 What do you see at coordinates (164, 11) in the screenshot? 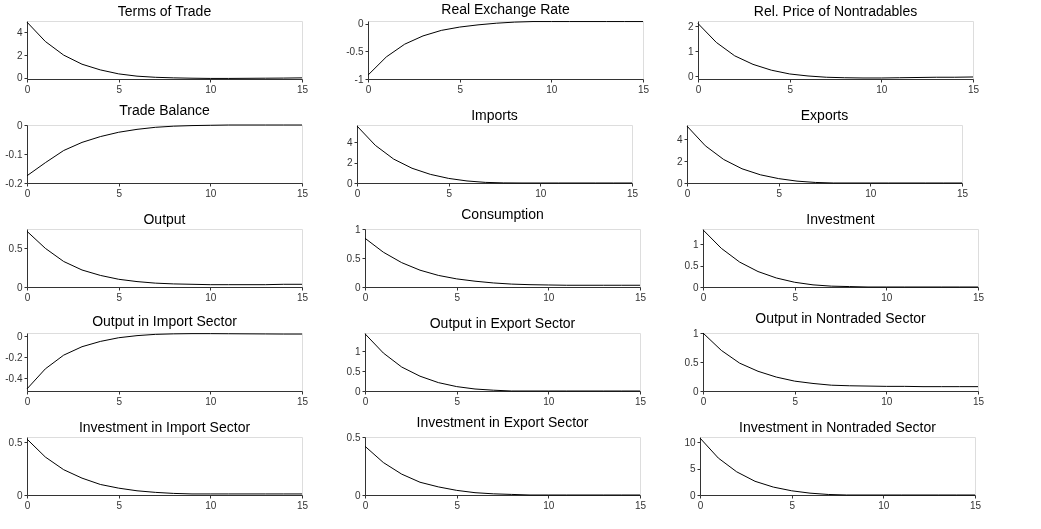
I see `chart-title: Terms of Trade` at bounding box center [164, 11].